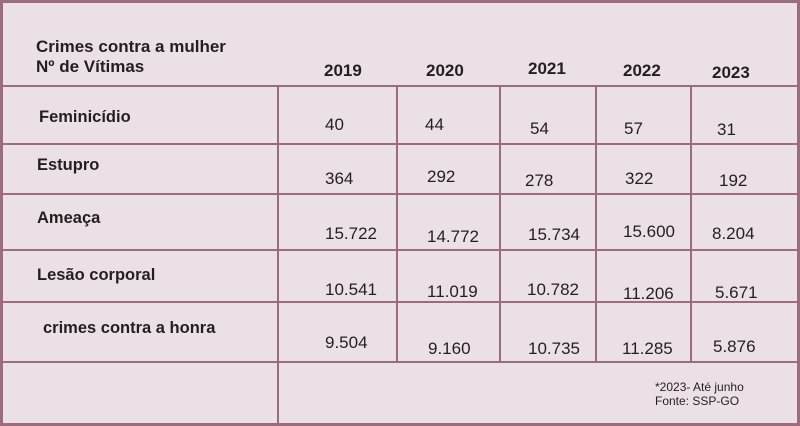 The width and height of the screenshot is (800, 426). What do you see at coordinates (554, 234) in the screenshot?
I see `cell-value: 15.734` at bounding box center [554, 234].